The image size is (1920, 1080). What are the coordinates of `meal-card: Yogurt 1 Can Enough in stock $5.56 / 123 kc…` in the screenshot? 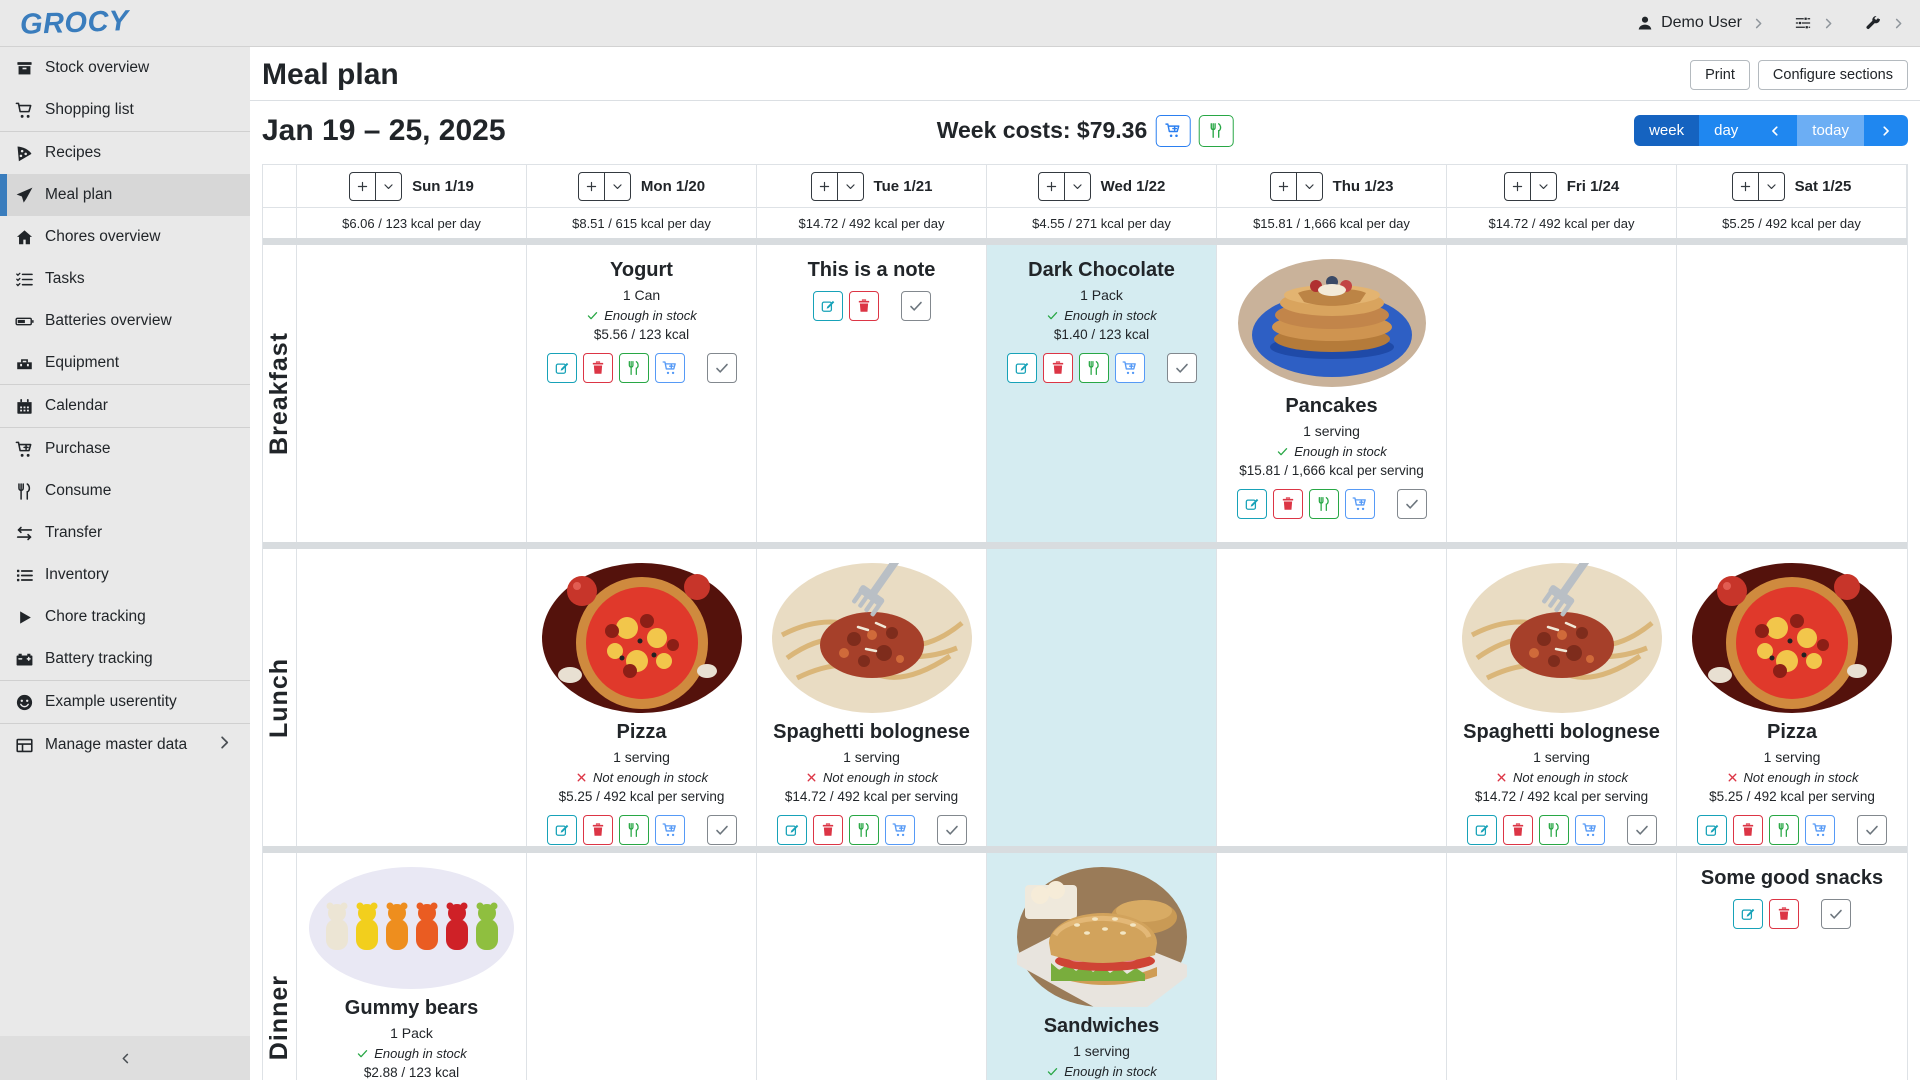 It's located at (641, 320).